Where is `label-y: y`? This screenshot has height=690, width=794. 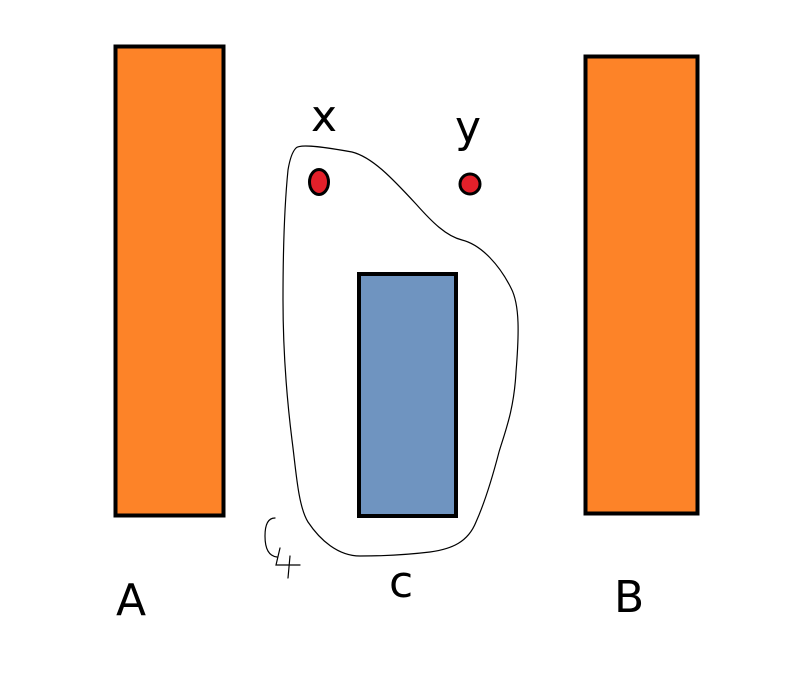 label-y: y is located at coordinates (468, 127).